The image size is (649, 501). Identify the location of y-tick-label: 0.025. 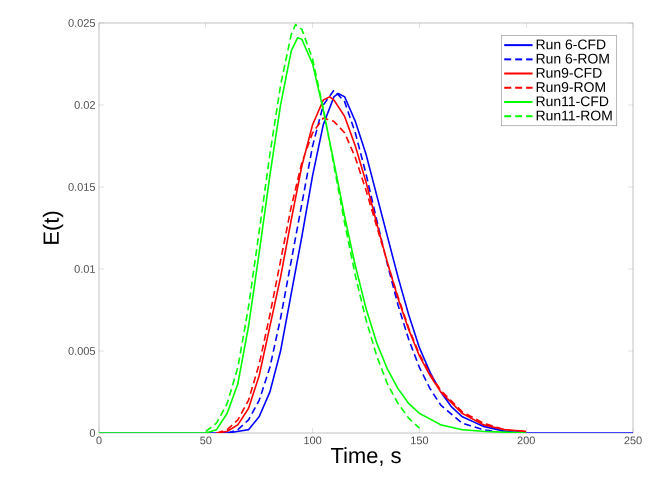
(82, 23).